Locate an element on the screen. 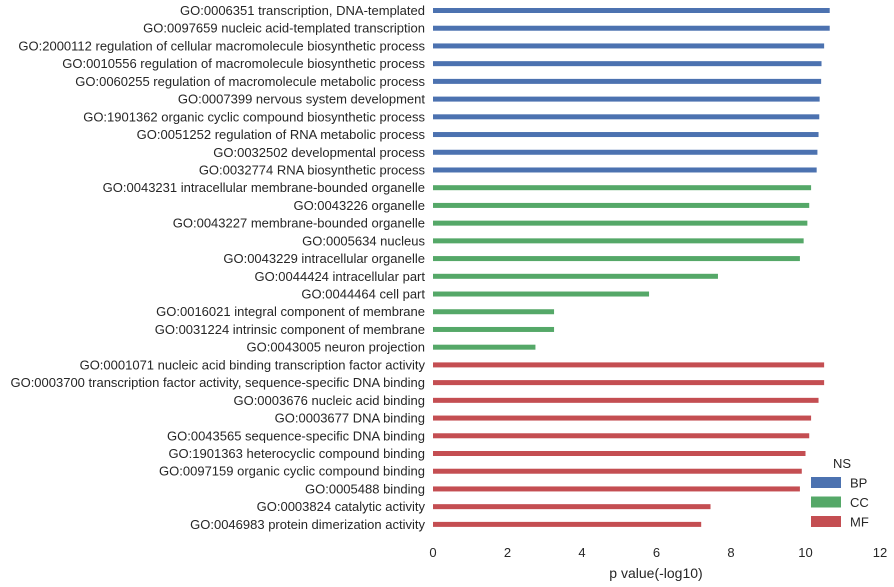  x-tick-label: 10 is located at coordinates (805, 552).